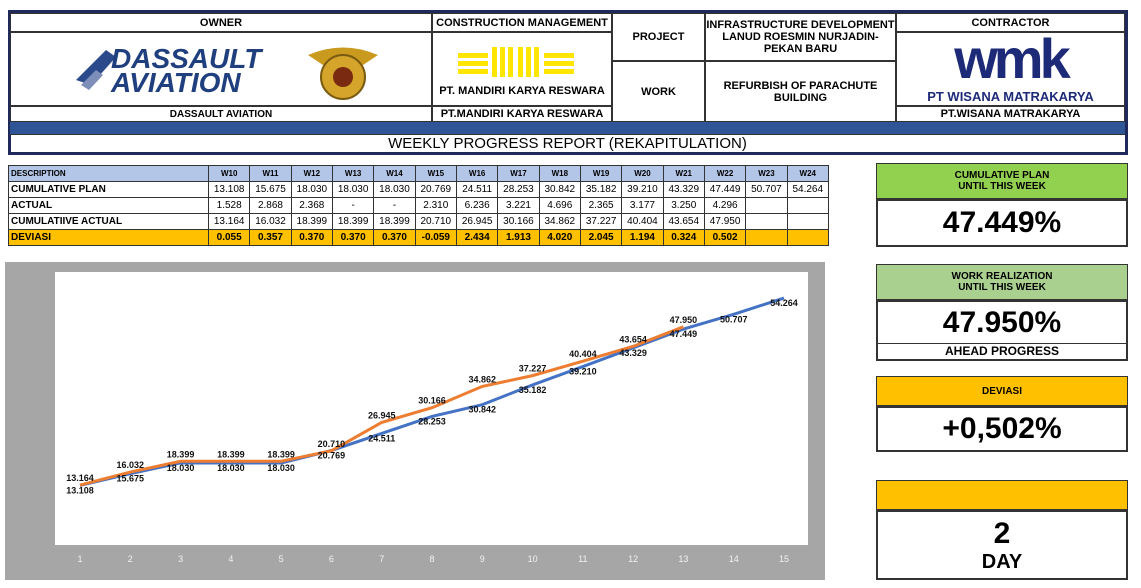  I want to click on data-label: 30.842, so click(483, 410).